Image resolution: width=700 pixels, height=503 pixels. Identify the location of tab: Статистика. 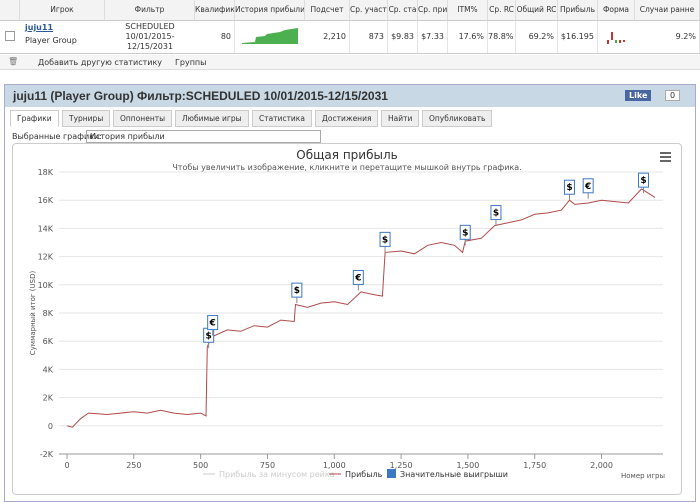
(282, 118).